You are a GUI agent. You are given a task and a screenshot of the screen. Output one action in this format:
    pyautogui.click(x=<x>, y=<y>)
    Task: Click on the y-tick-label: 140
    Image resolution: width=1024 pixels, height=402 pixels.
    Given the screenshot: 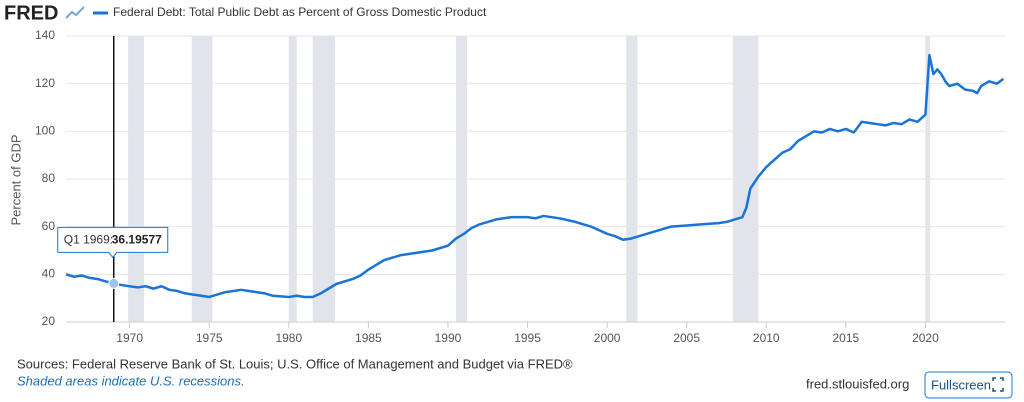 What is the action you would take?
    pyautogui.click(x=45, y=35)
    